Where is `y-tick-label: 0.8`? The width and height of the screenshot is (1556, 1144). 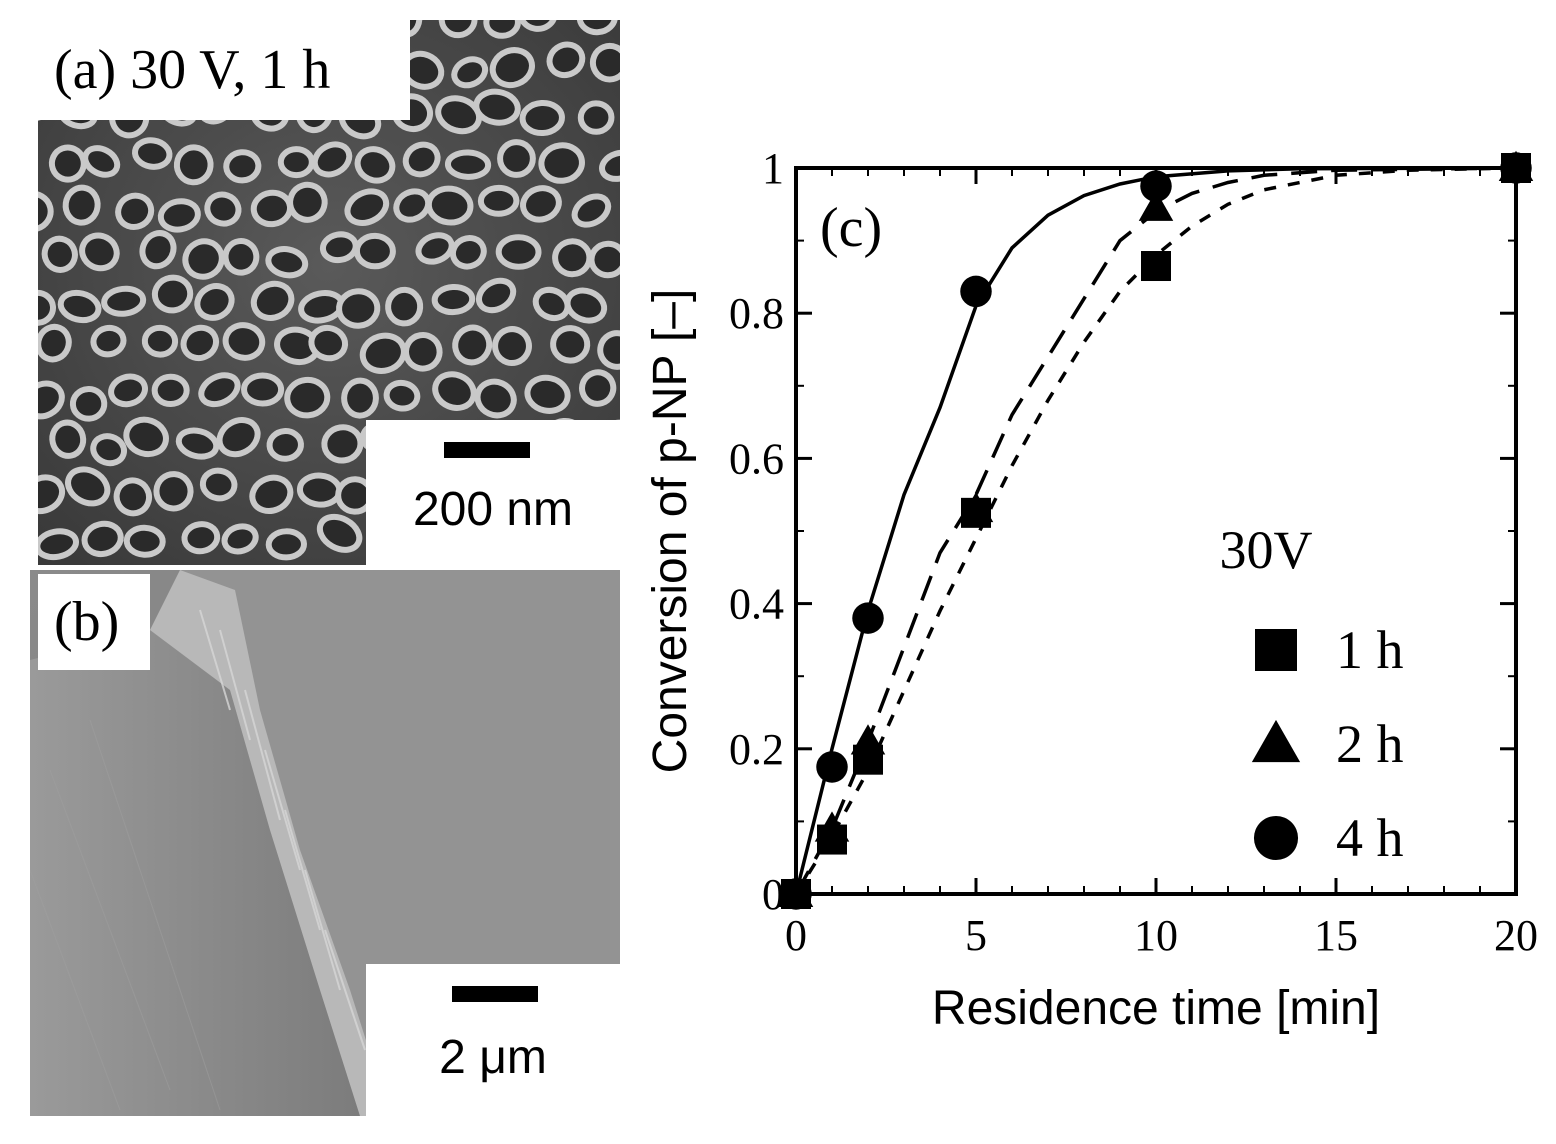
y-tick-label: 0.8 is located at coordinates (756, 313).